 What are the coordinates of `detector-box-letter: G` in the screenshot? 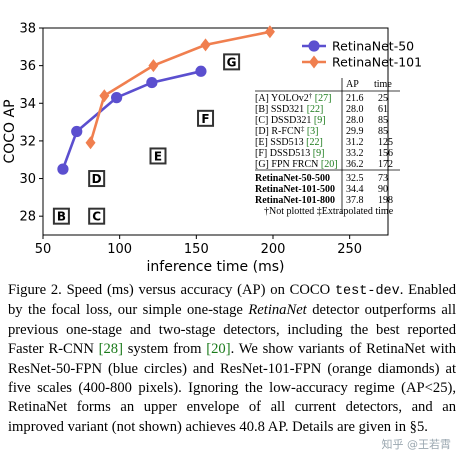 It's located at (232, 62).